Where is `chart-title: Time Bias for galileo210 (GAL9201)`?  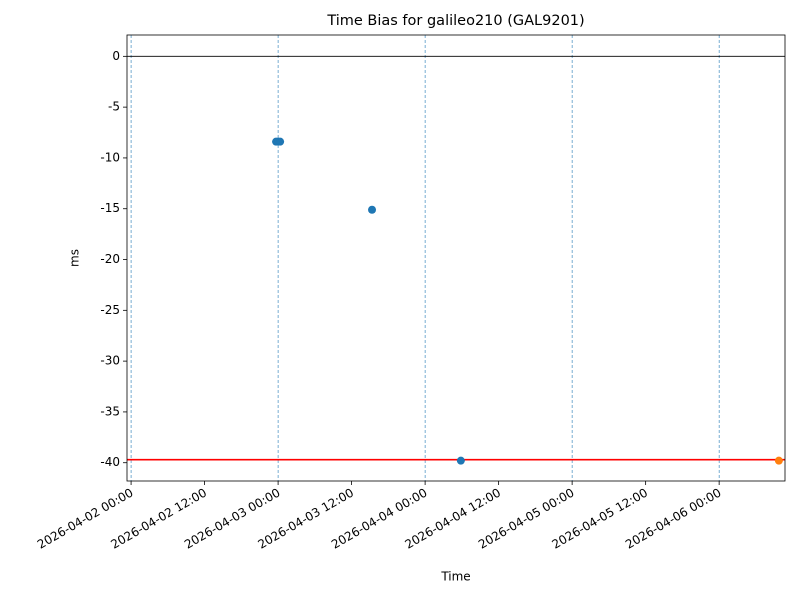 chart-title: Time Bias for galileo210 (GAL9201) is located at coordinates (455, 21).